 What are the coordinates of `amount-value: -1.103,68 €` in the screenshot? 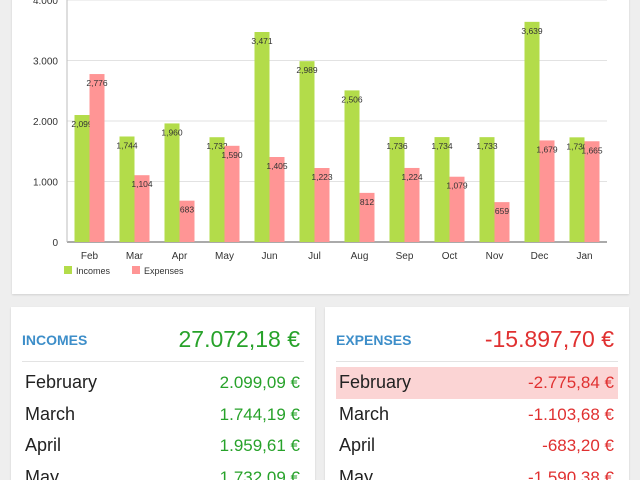 It's located at (570, 414).